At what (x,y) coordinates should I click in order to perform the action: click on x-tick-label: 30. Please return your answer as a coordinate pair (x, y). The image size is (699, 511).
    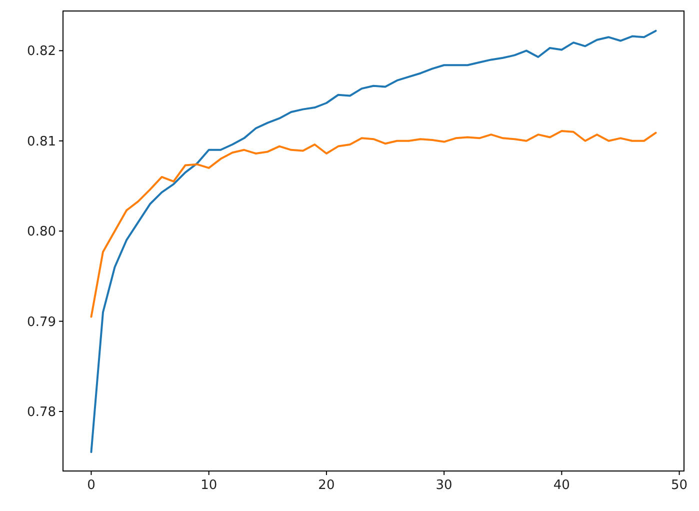
    Looking at the image, I should click on (444, 485).